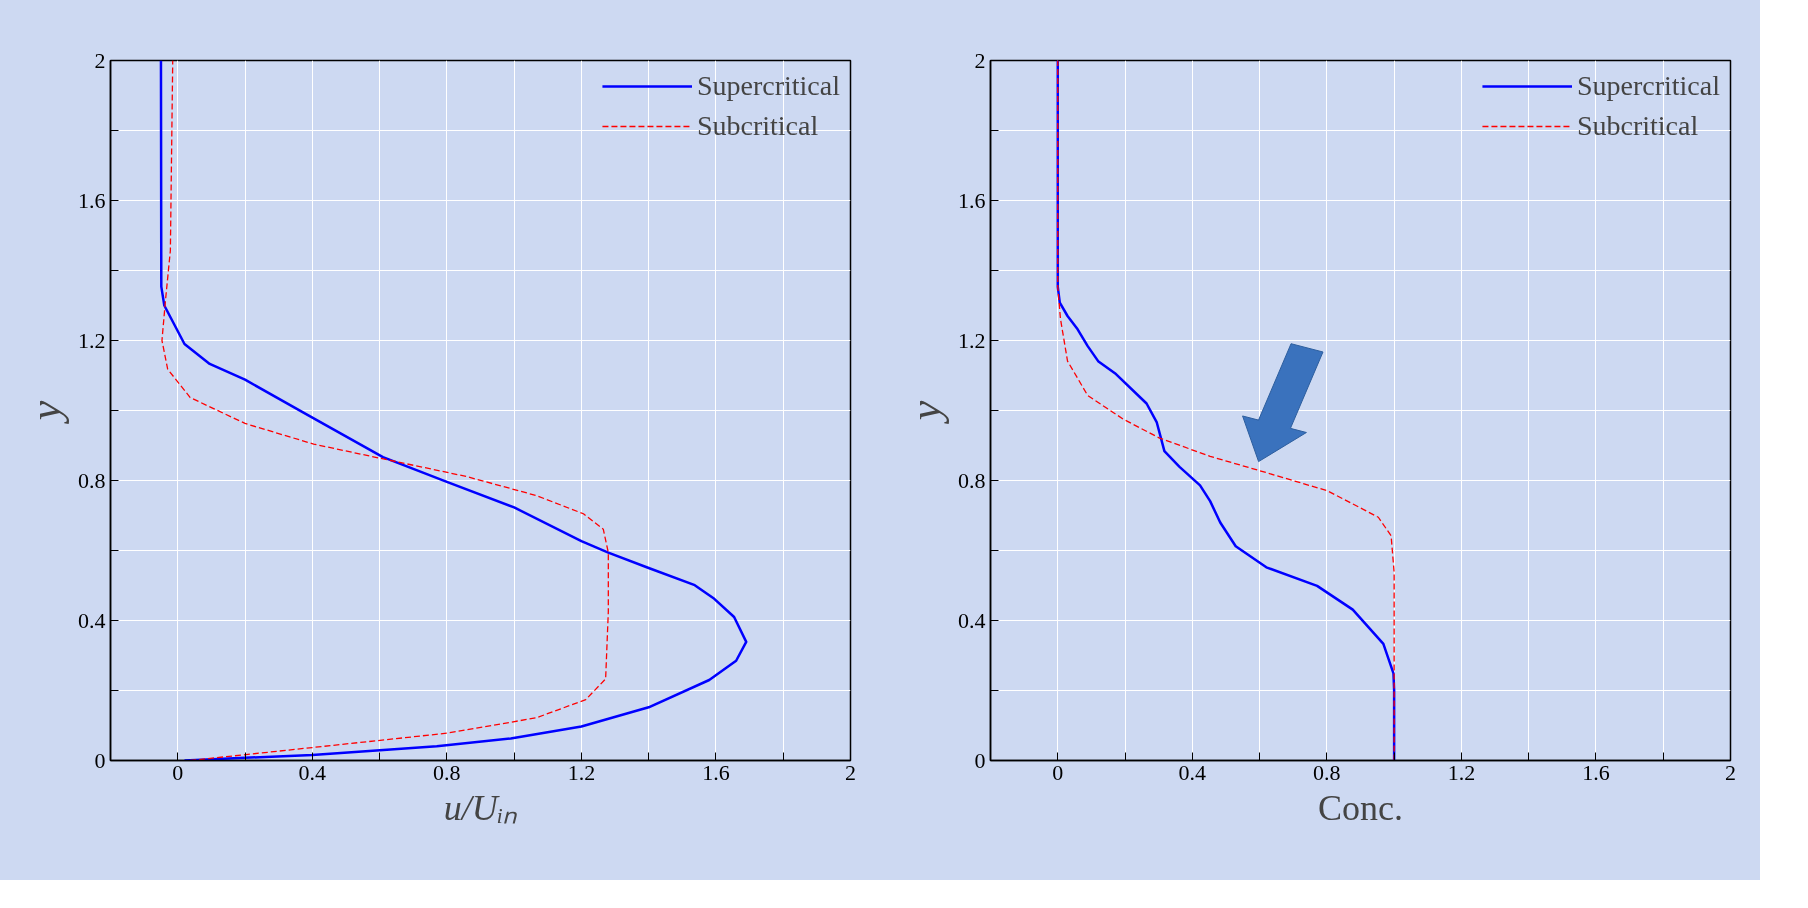 The width and height of the screenshot is (1808, 908). Describe the element at coordinates (1360, 807) in the screenshot. I see `x-axis-title: Conc.` at that location.